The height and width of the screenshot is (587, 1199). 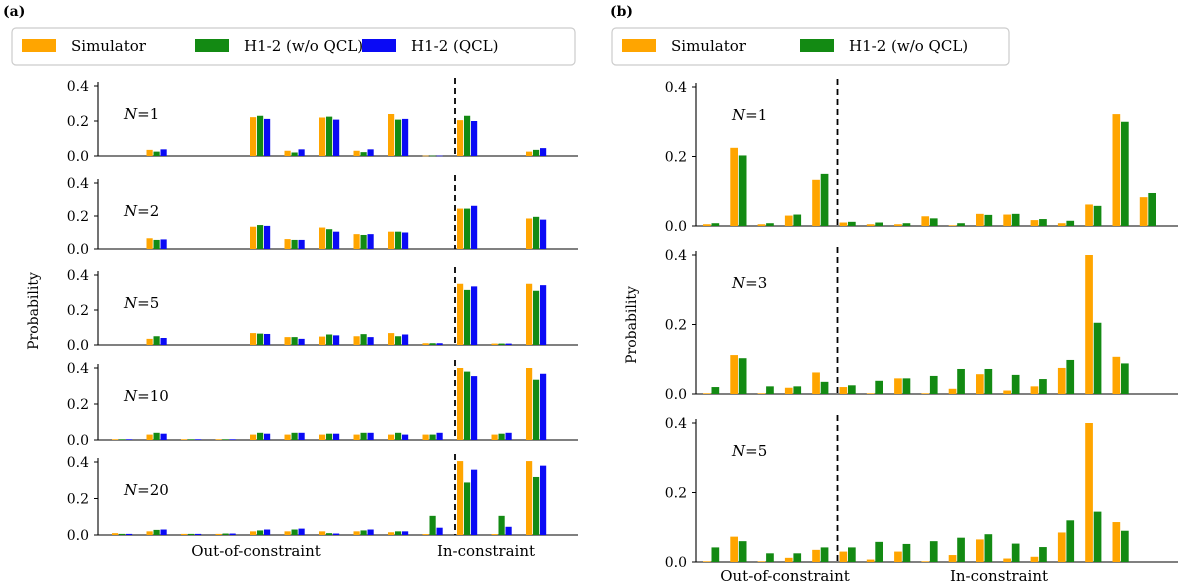 I want to click on legend-label: H1-2 (QCL), so click(x=454, y=46).